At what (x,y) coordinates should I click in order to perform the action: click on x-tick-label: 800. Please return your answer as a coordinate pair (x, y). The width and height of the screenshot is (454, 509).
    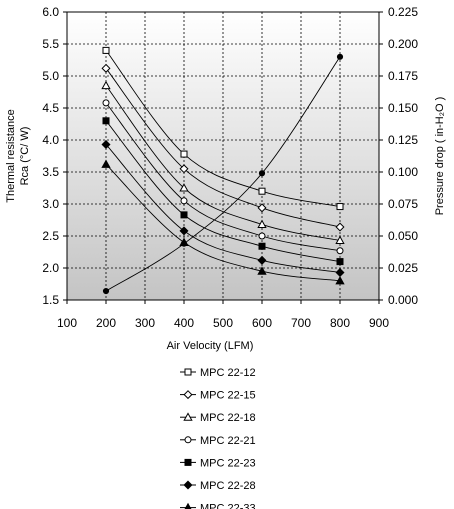
    Looking at the image, I should click on (340, 323).